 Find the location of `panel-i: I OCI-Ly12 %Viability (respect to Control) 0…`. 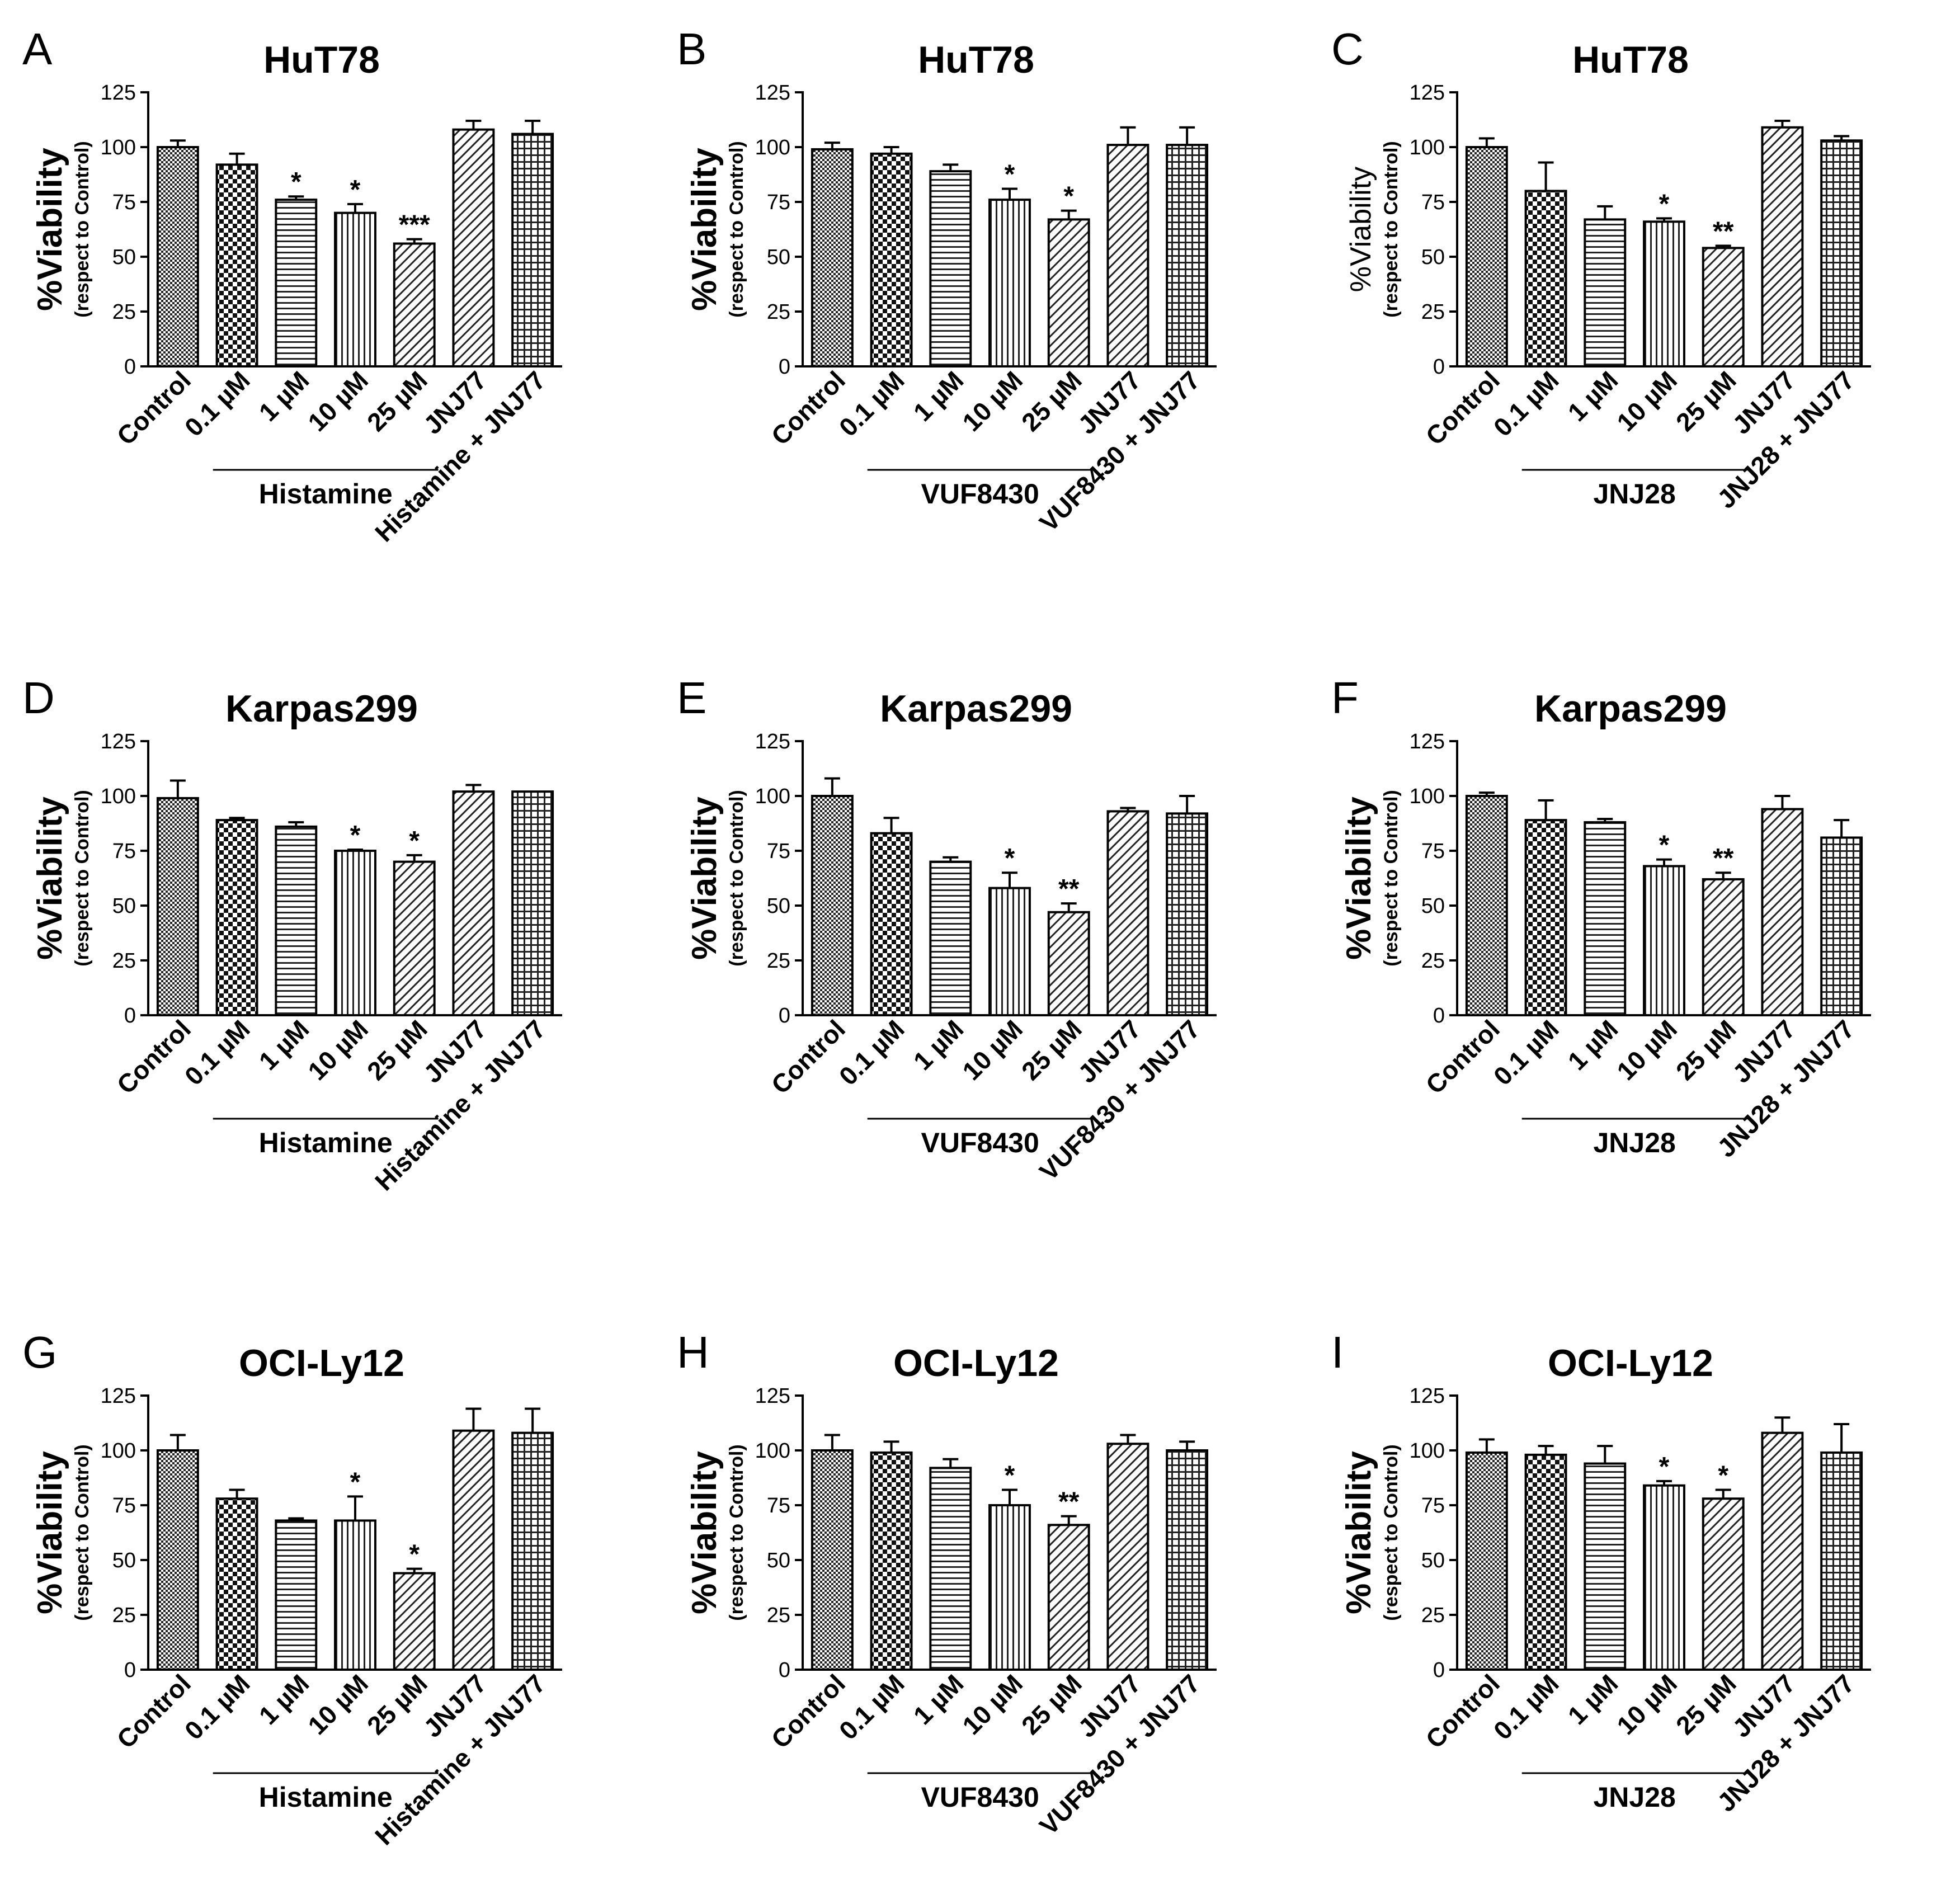

panel-i: I OCI-Ly12 %Viability (respect to Control) 0… is located at coordinates (1601, 1572).